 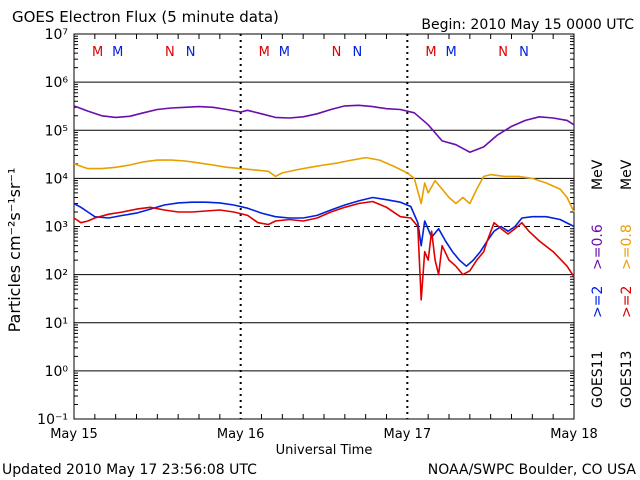 I want to click on legend-goes11-unit: MeV, so click(x=598, y=174).